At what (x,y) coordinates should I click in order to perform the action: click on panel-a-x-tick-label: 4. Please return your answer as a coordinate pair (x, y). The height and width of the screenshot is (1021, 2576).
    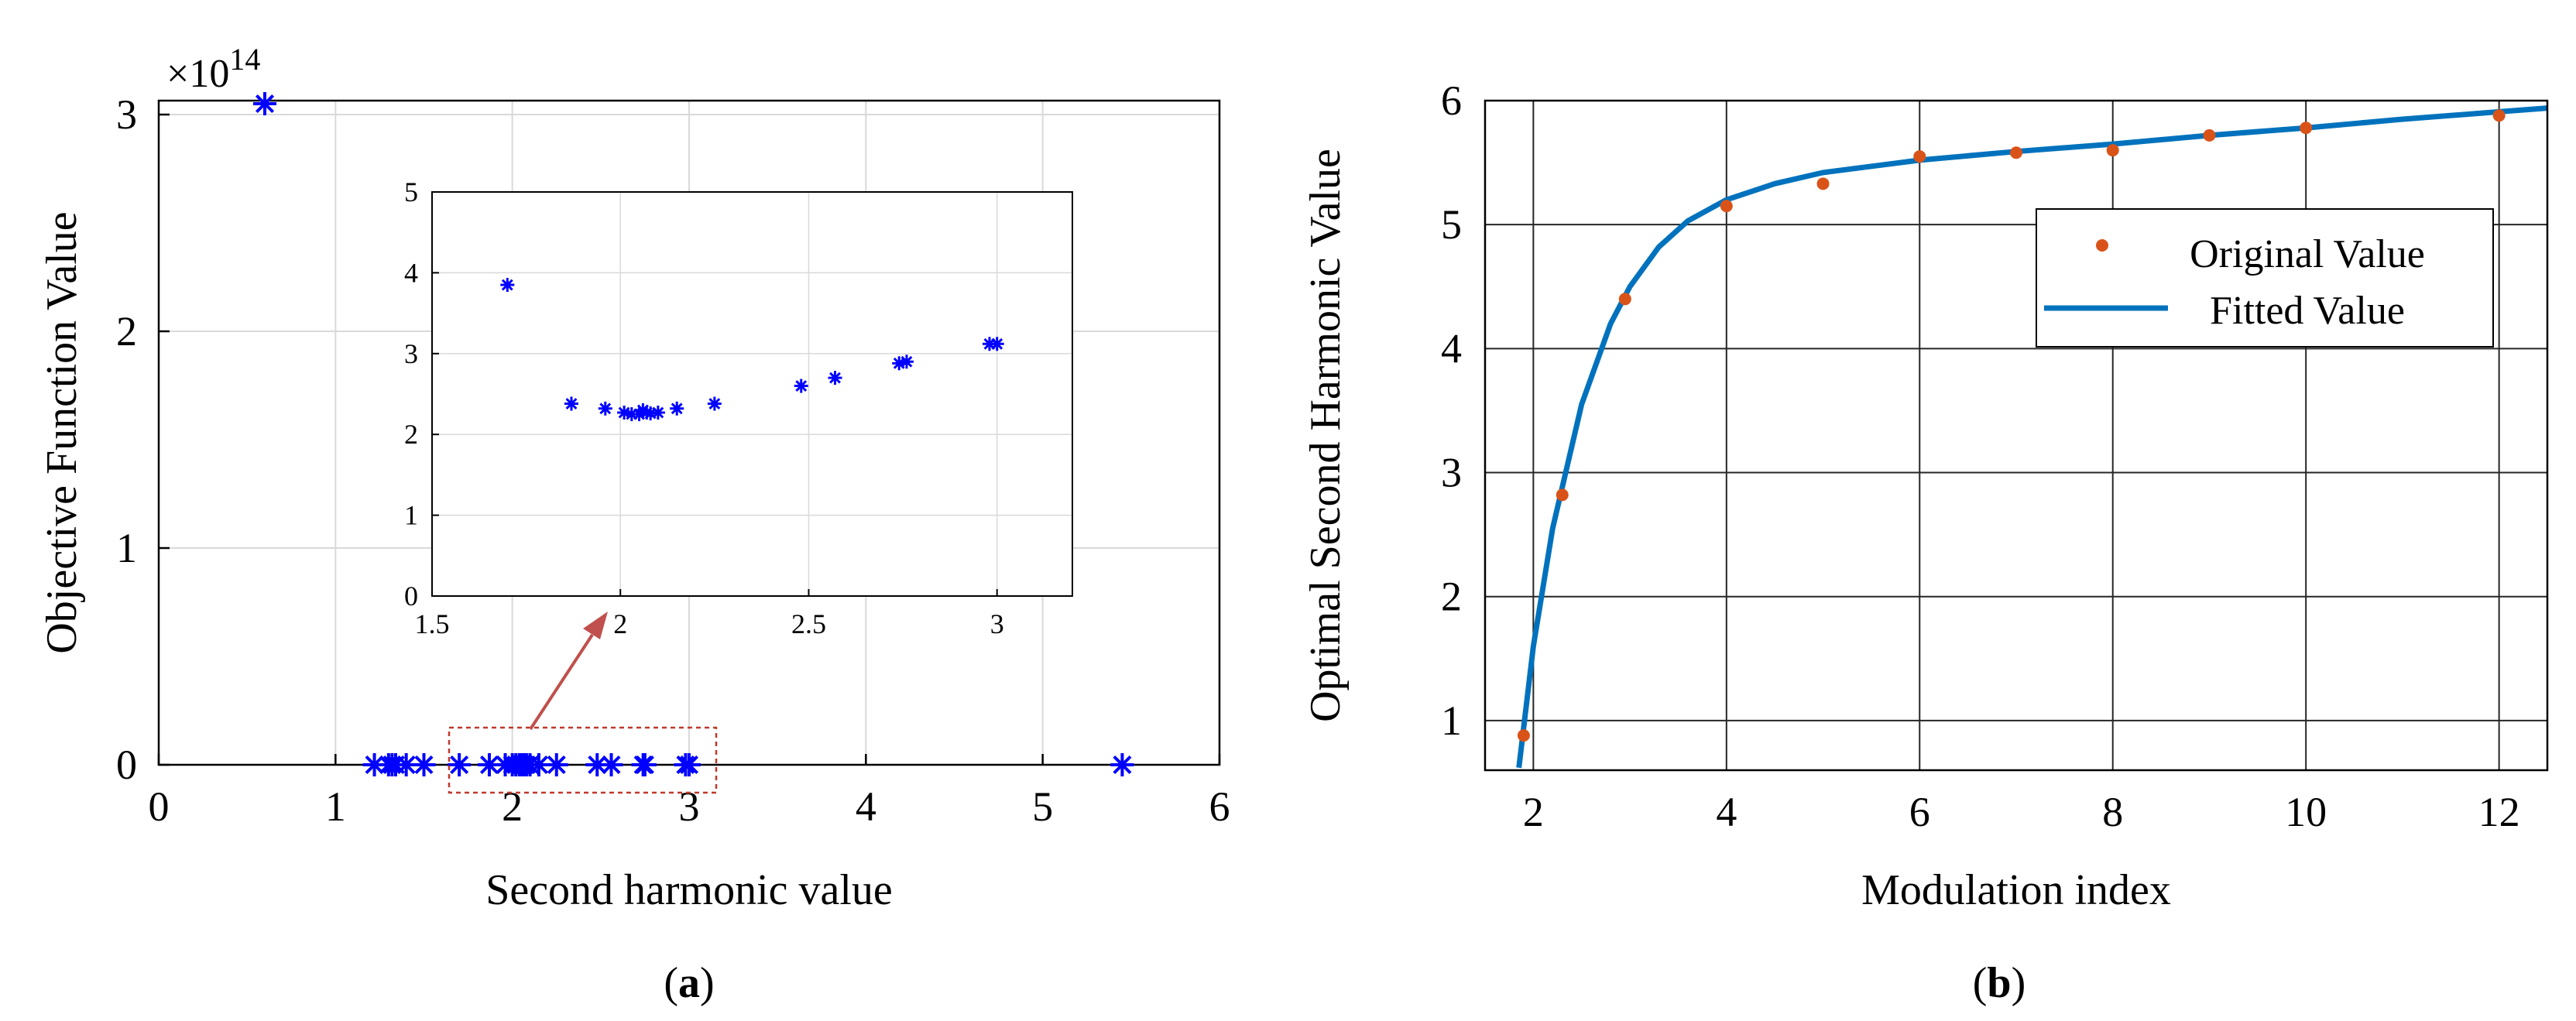
    Looking at the image, I should click on (866, 806).